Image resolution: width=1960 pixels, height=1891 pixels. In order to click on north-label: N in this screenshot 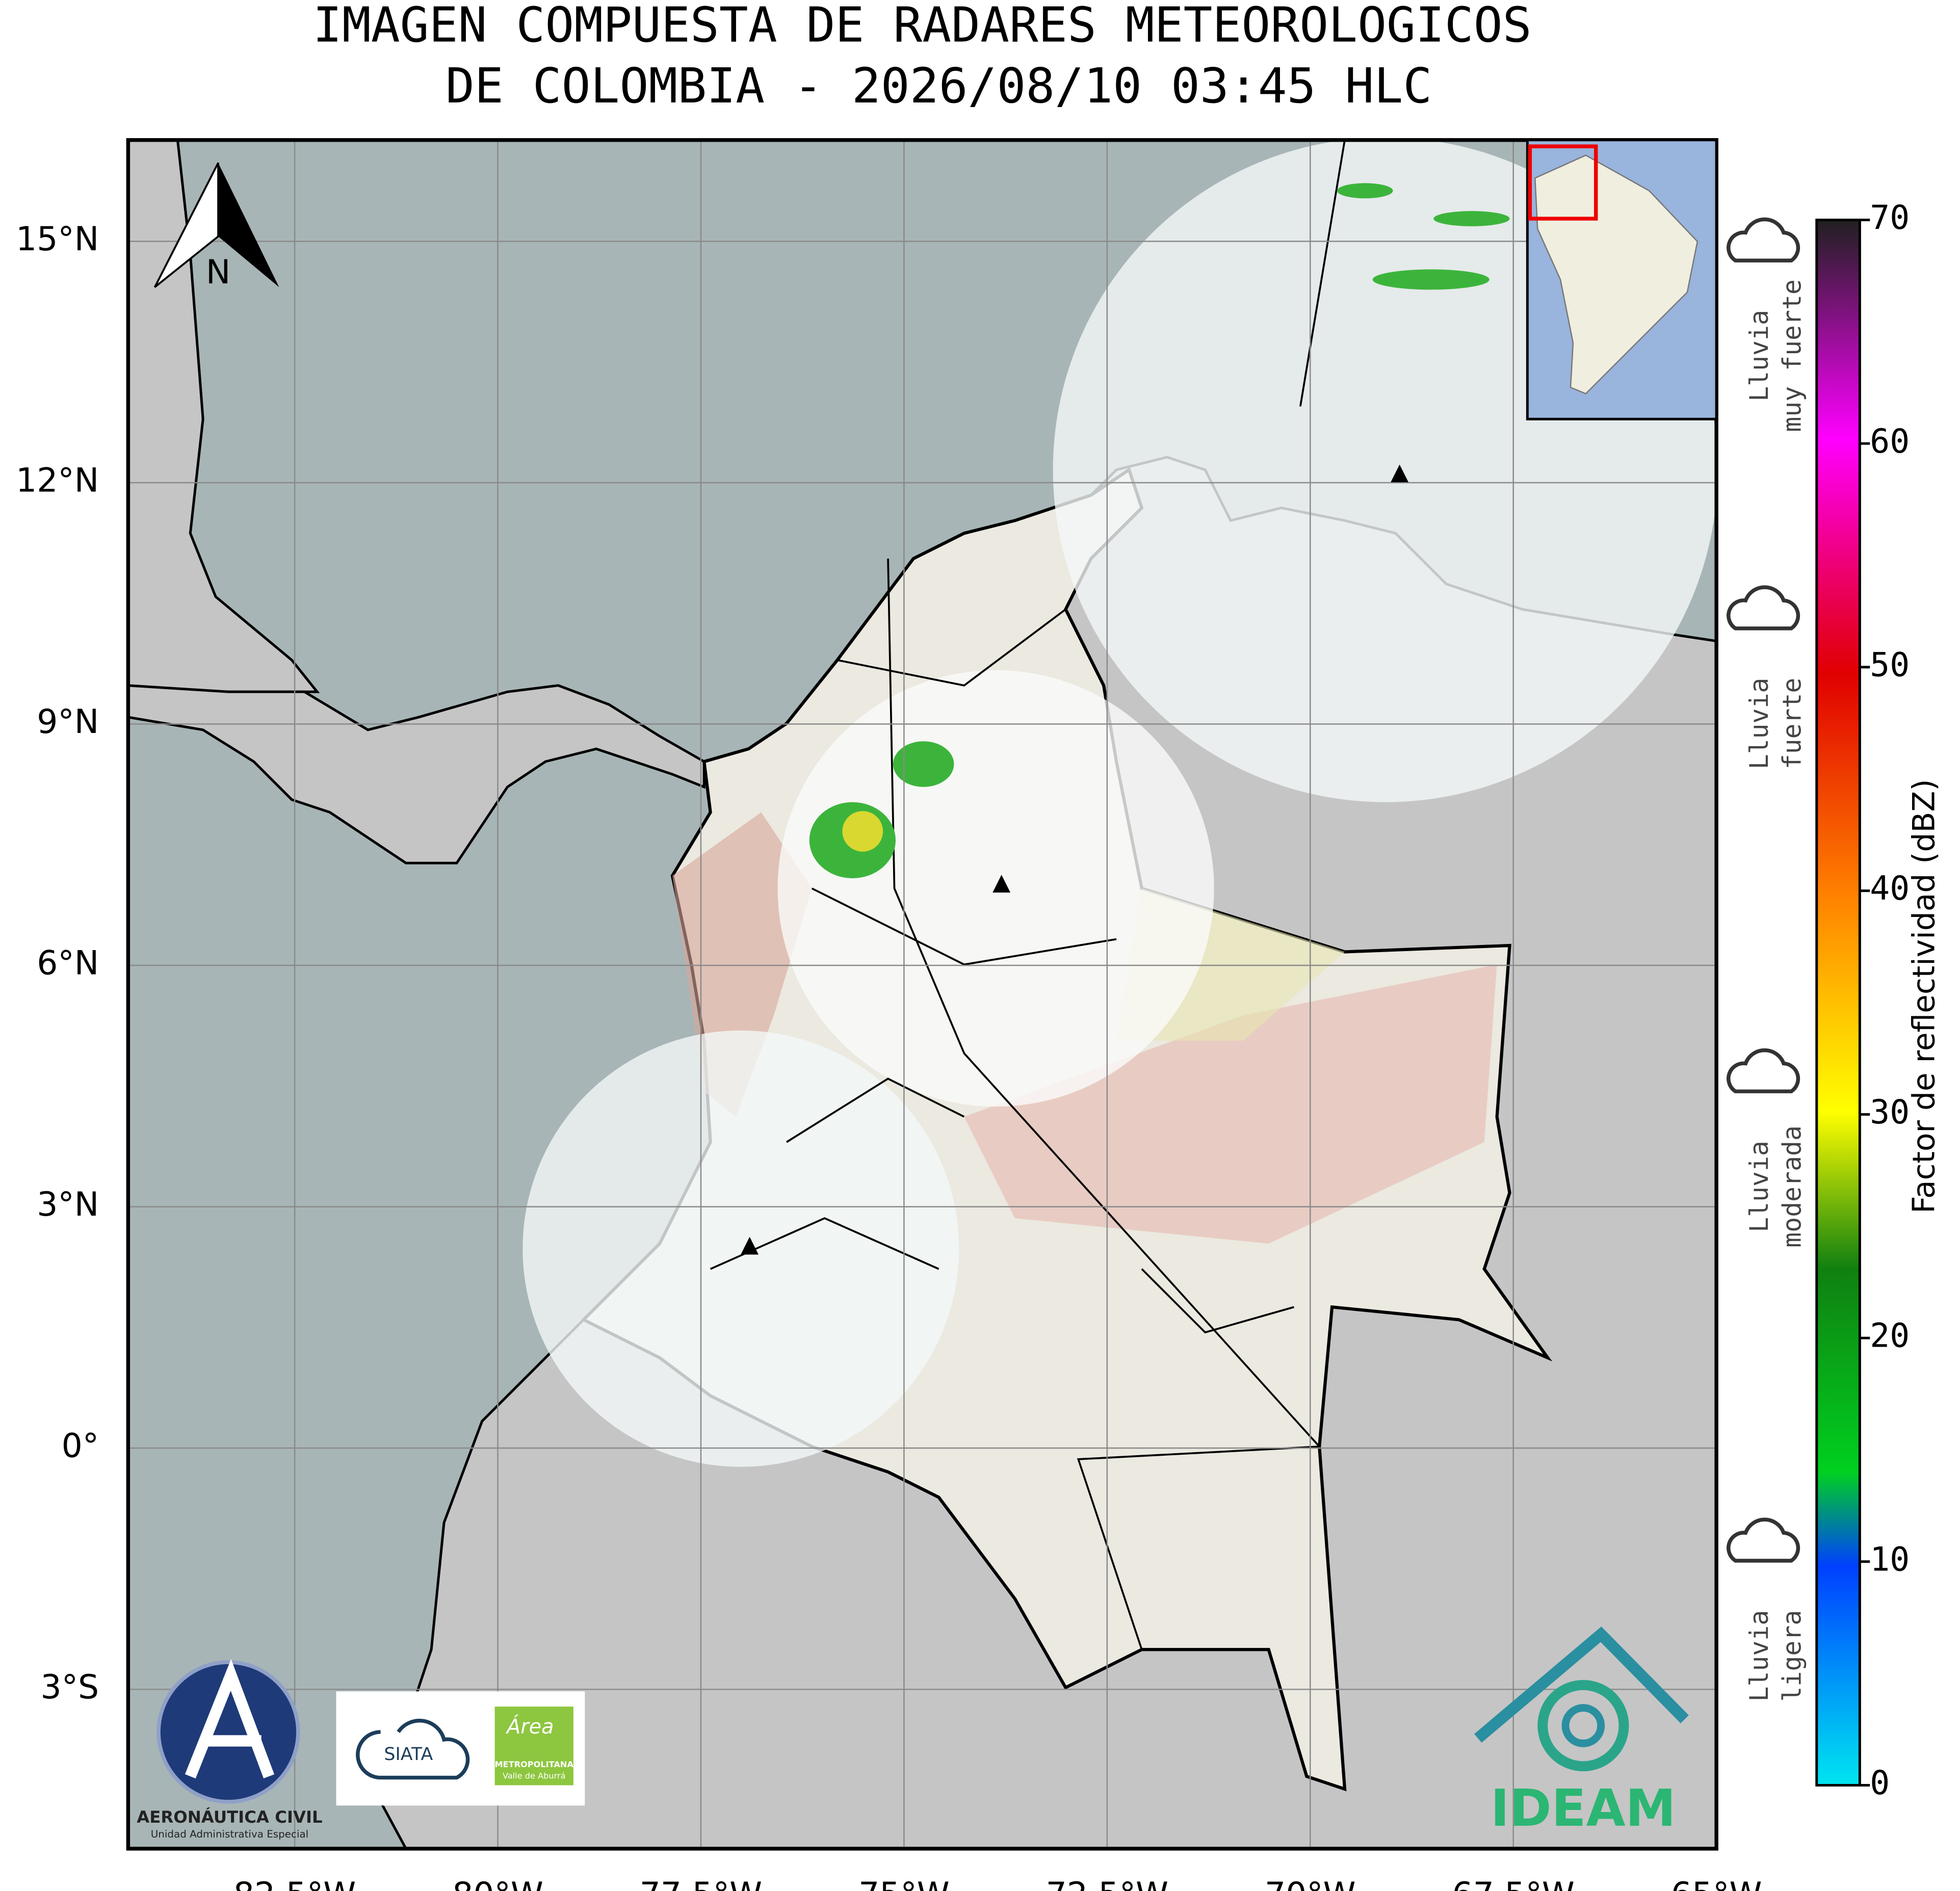, I will do `click(218, 272)`.